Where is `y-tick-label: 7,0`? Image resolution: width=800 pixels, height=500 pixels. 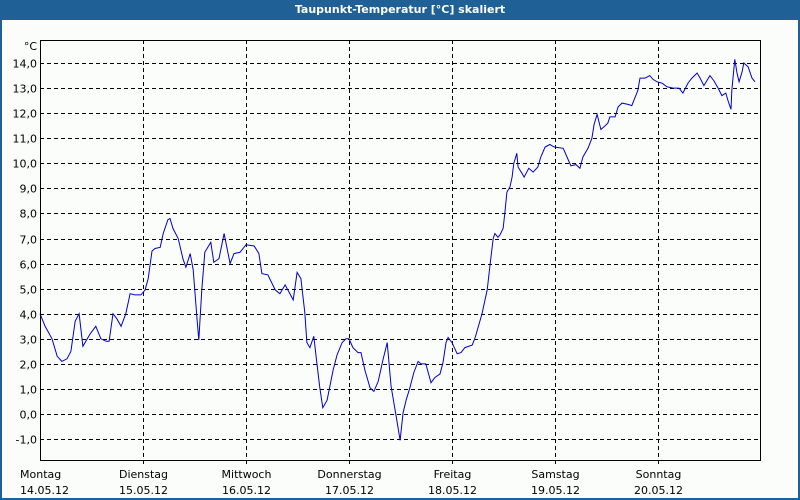 y-tick-label: 7,0 is located at coordinates (29, 240).